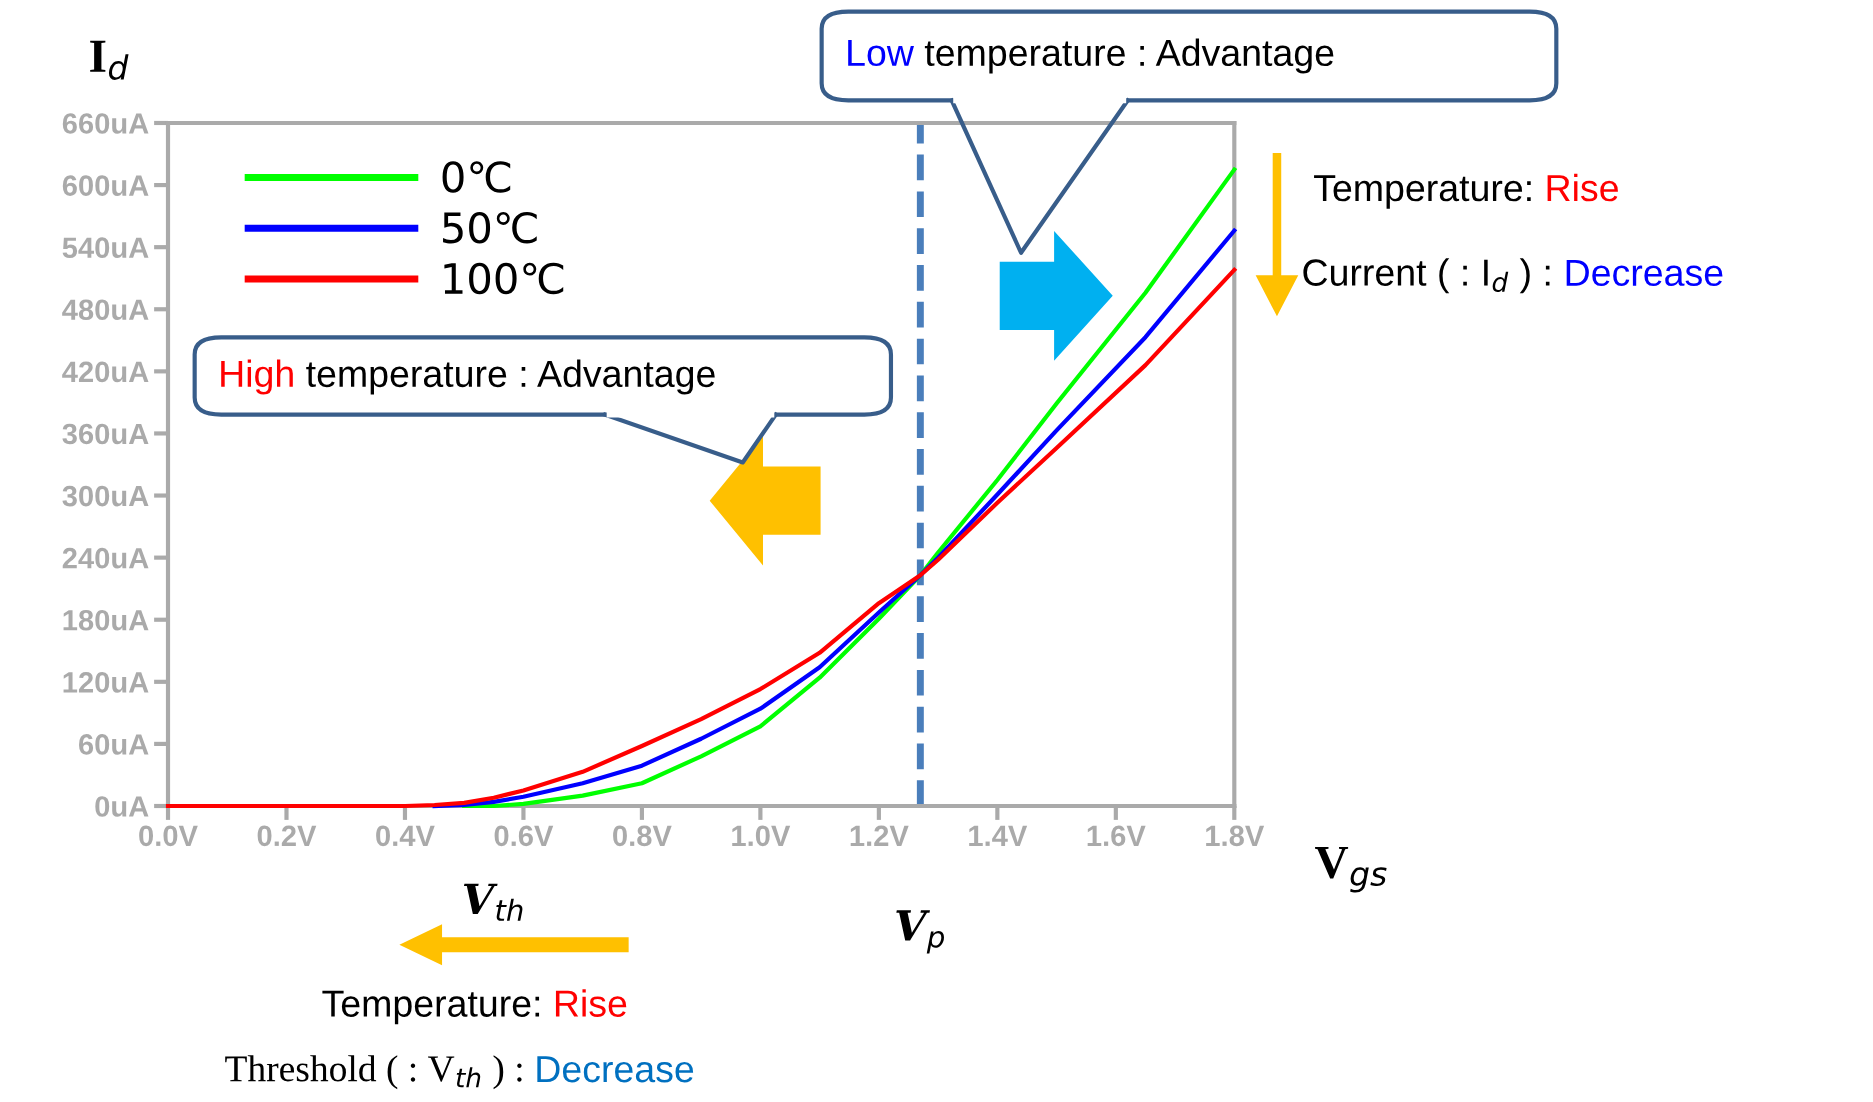 The width and height of the screenshot is (1873, 1102). I want to click on y-axis-title: I$_{d}$, so click(109, 60).